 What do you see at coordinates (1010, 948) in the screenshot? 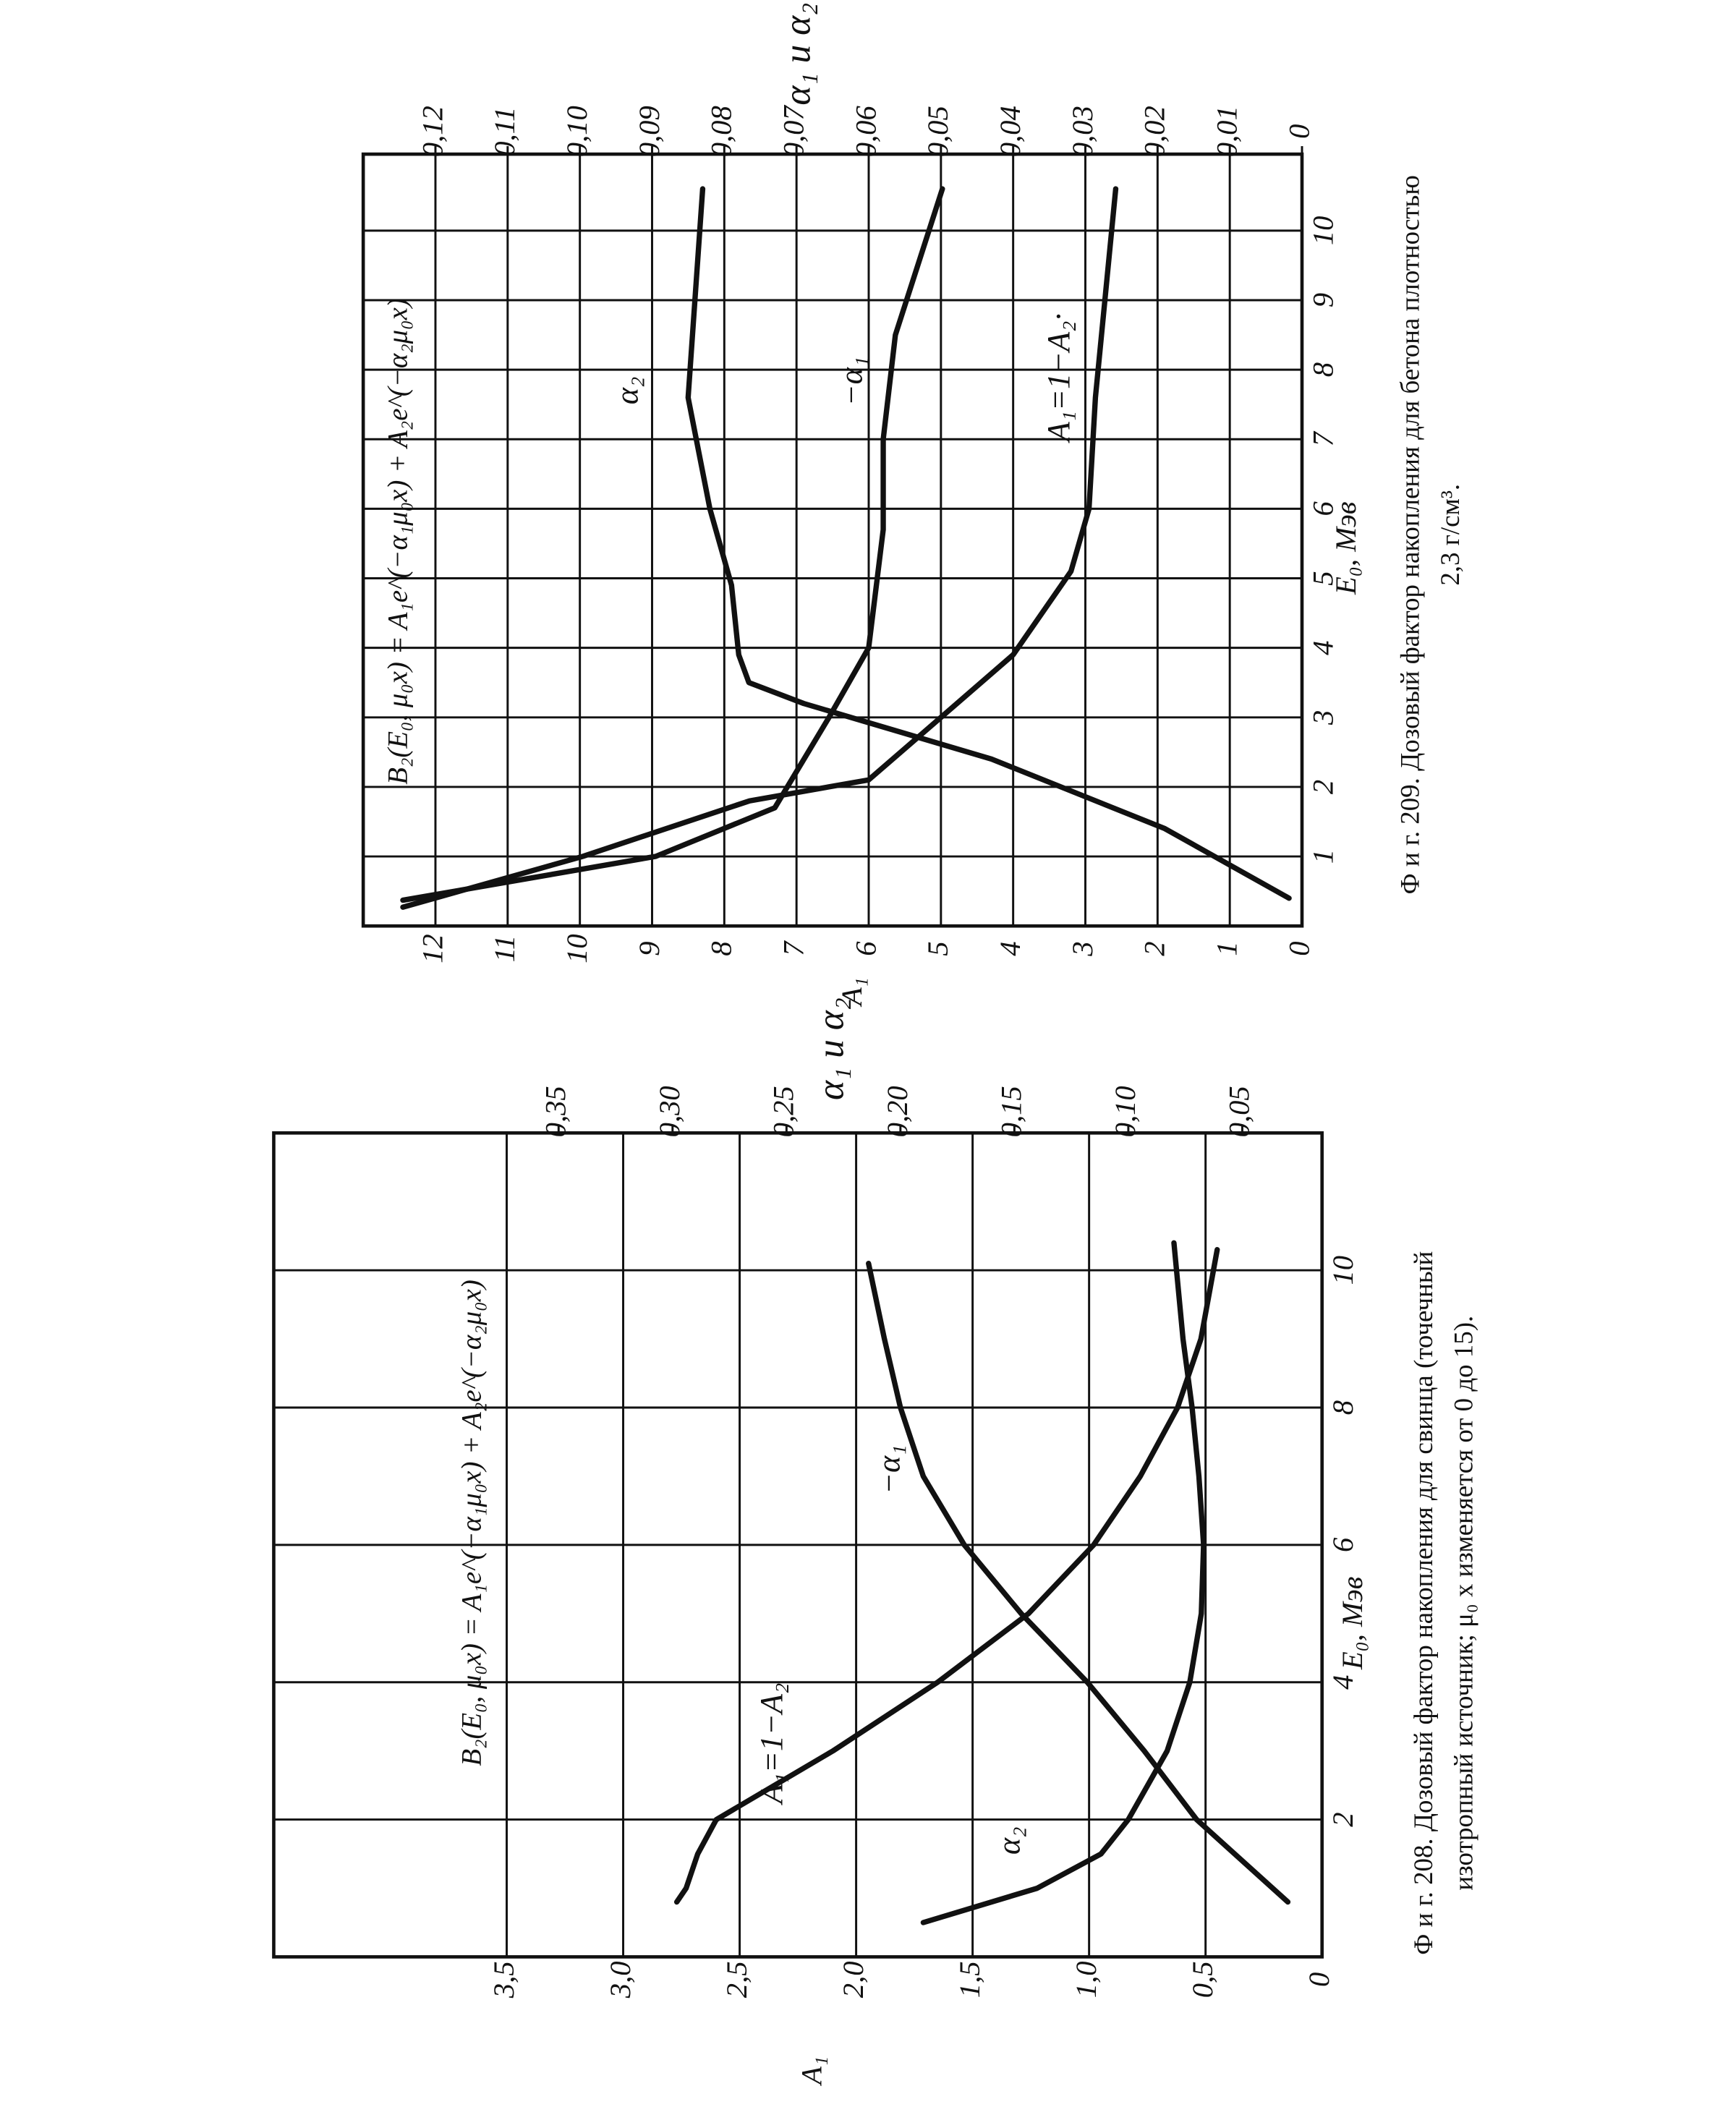
I see `y-tick-label: 4` at bounding box center [1010, 948].